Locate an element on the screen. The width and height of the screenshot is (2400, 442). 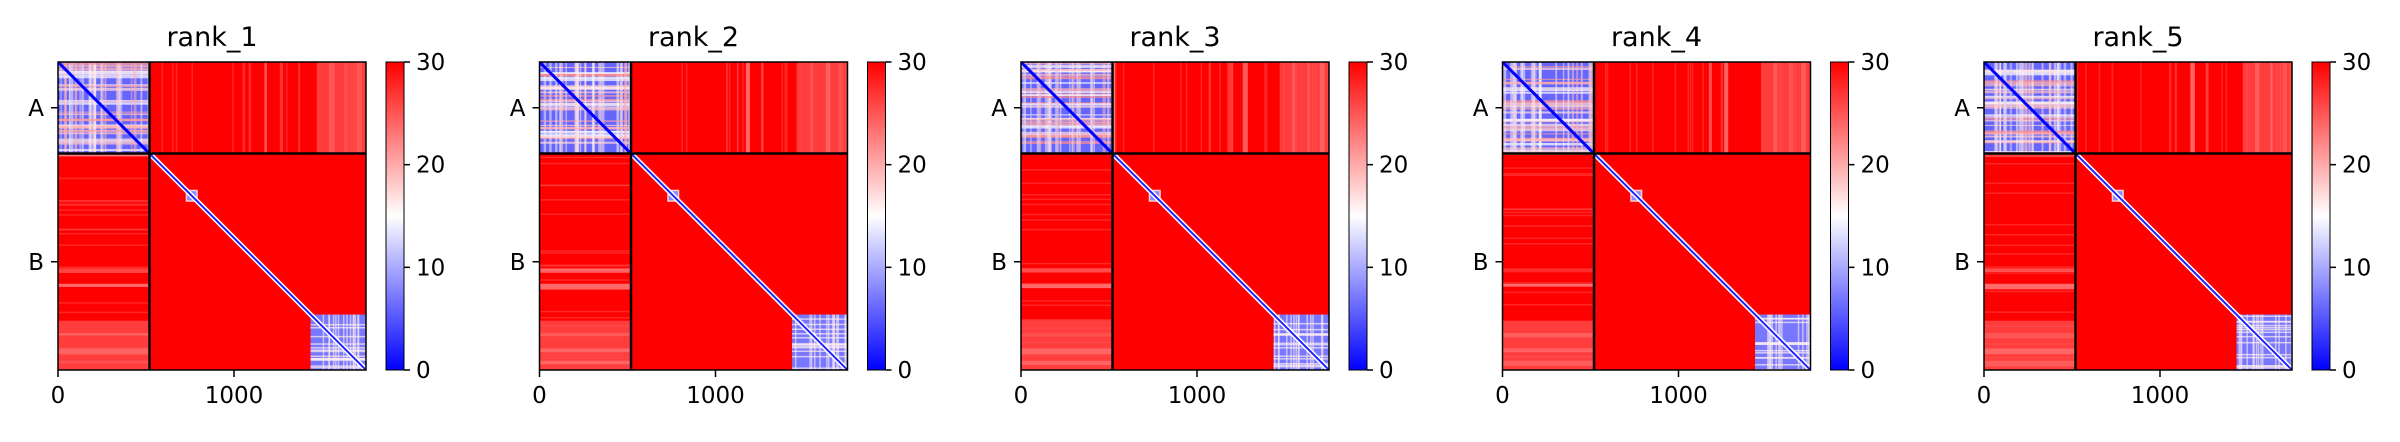
panel-title: rank_5 is located at coordinates (2137, 37).